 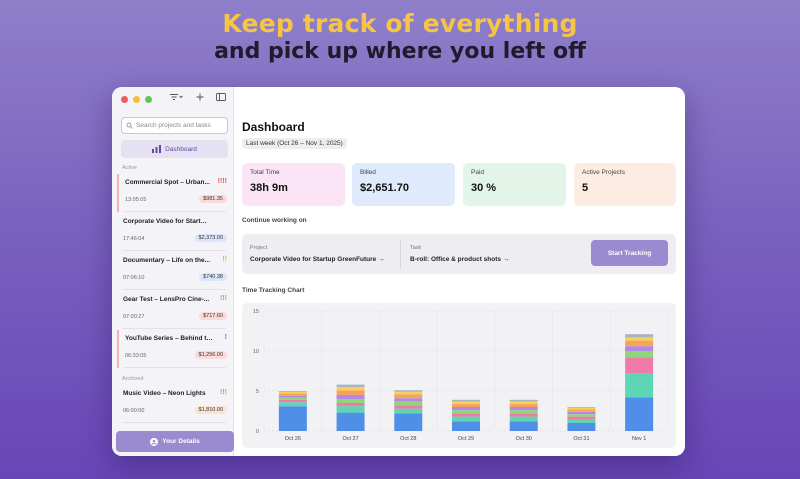 I want to click on priority-indicator: !!, so click(x=224, y=259).